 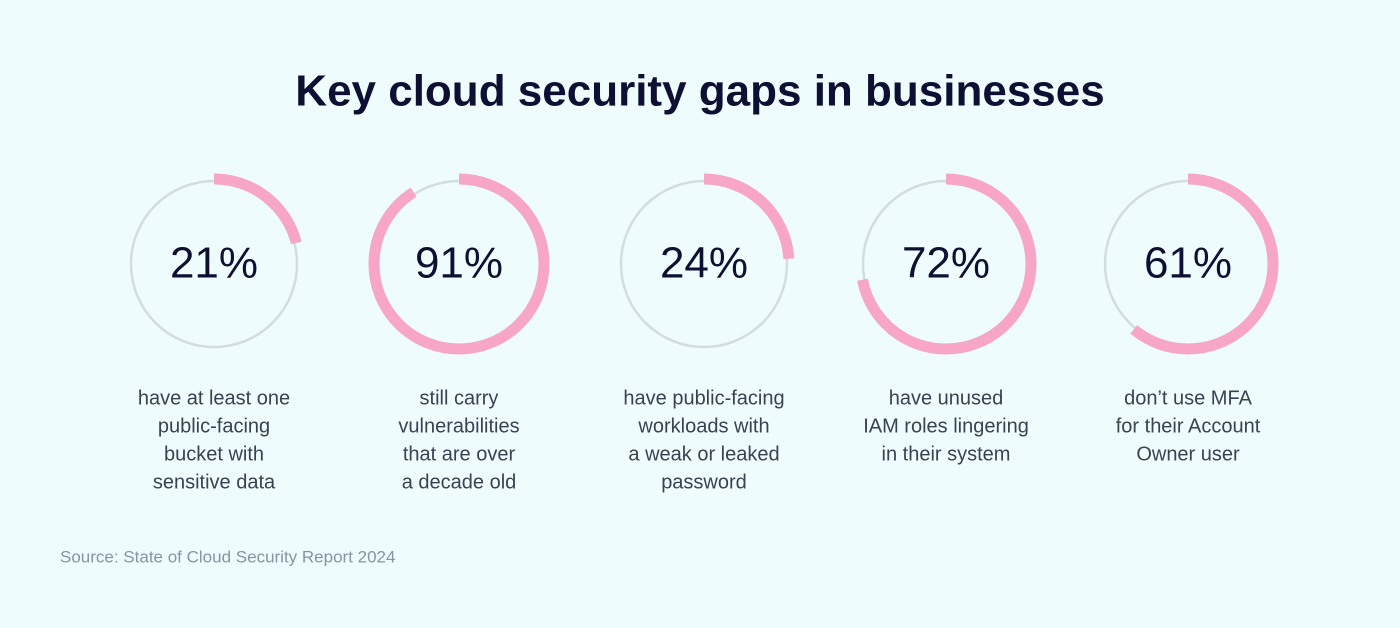 I want to click on description-line: bucket with, so click(x=214, y=454).